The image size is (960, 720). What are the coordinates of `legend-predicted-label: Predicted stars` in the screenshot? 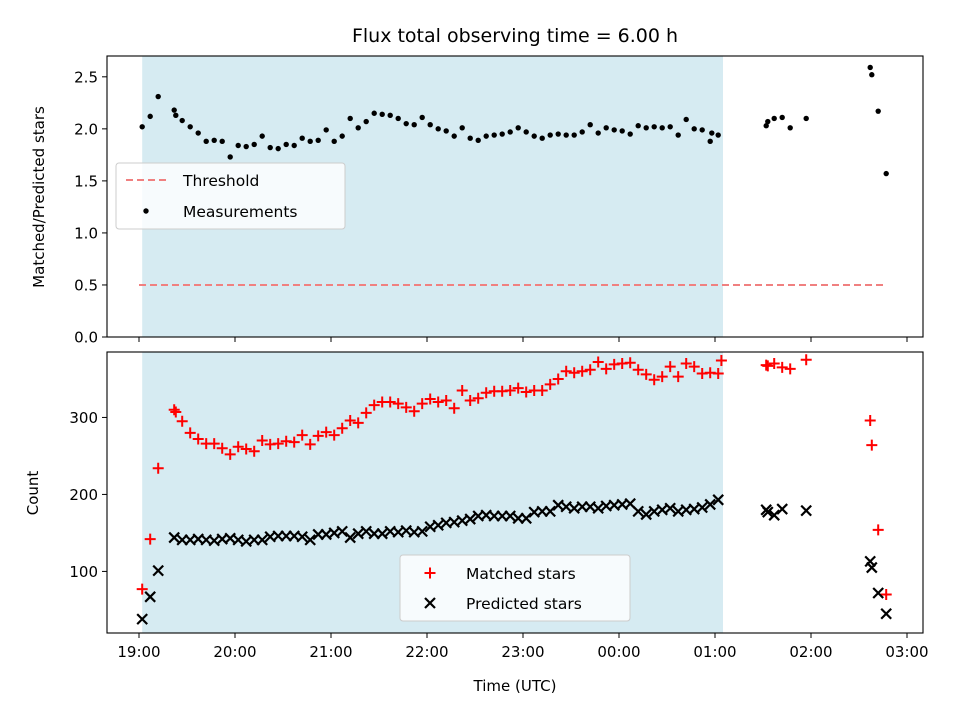 It's located at (524, 604).